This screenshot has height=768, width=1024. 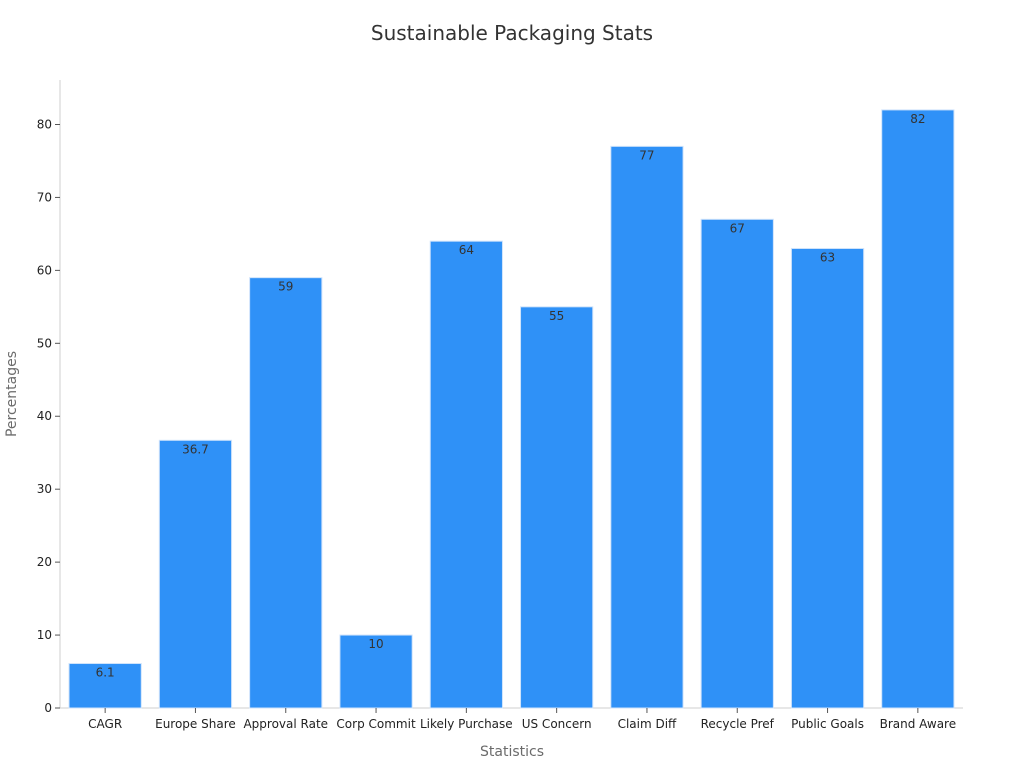 I want to click on y-axis-ticks: 0 10 20 30 40 50 60 70 80, so click(x=48, y=416).